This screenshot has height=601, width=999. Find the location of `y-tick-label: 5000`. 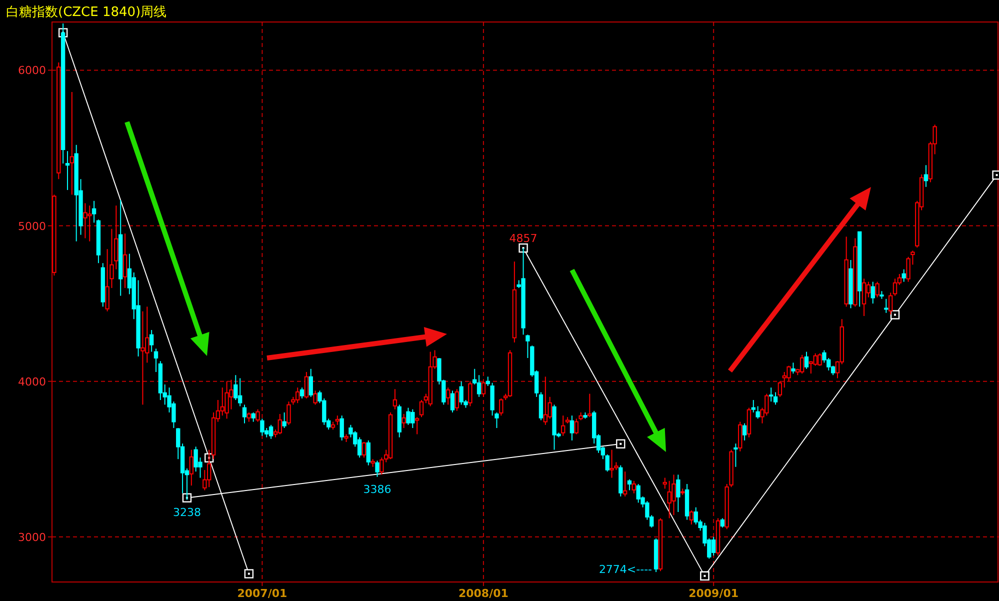

y-tick-label: 5000 is located at coordinates (32, 226).